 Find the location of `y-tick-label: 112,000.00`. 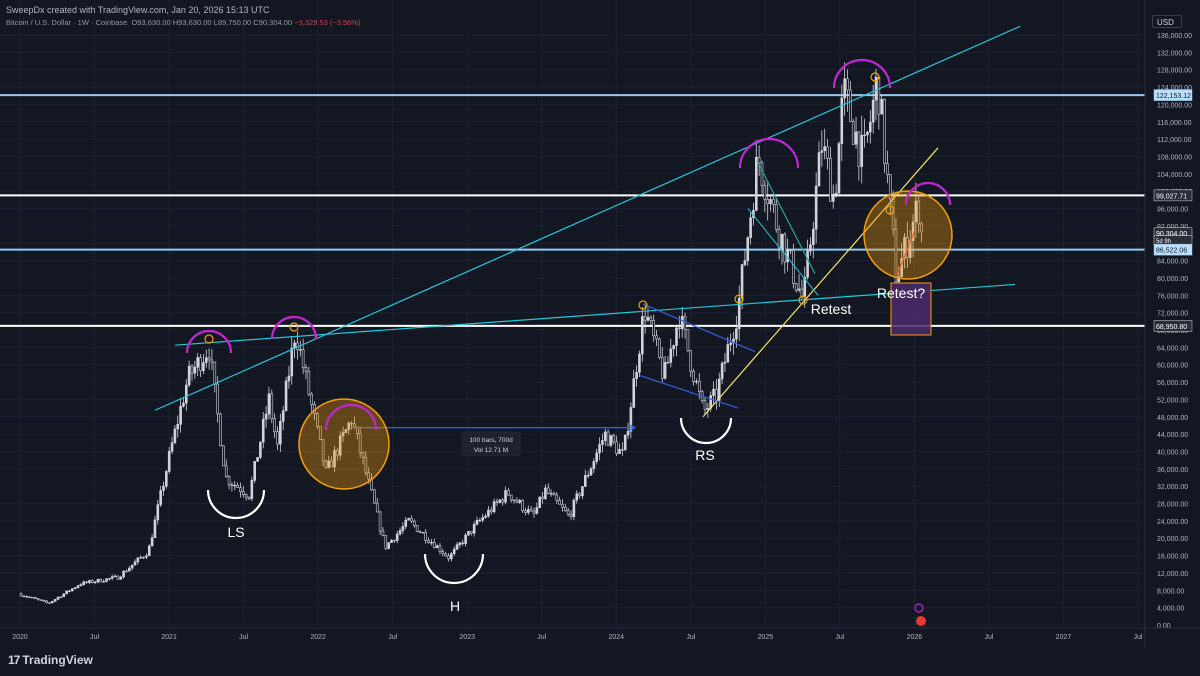

y-tick-label: 112,000.00 is located at coordinates (1174, 140).